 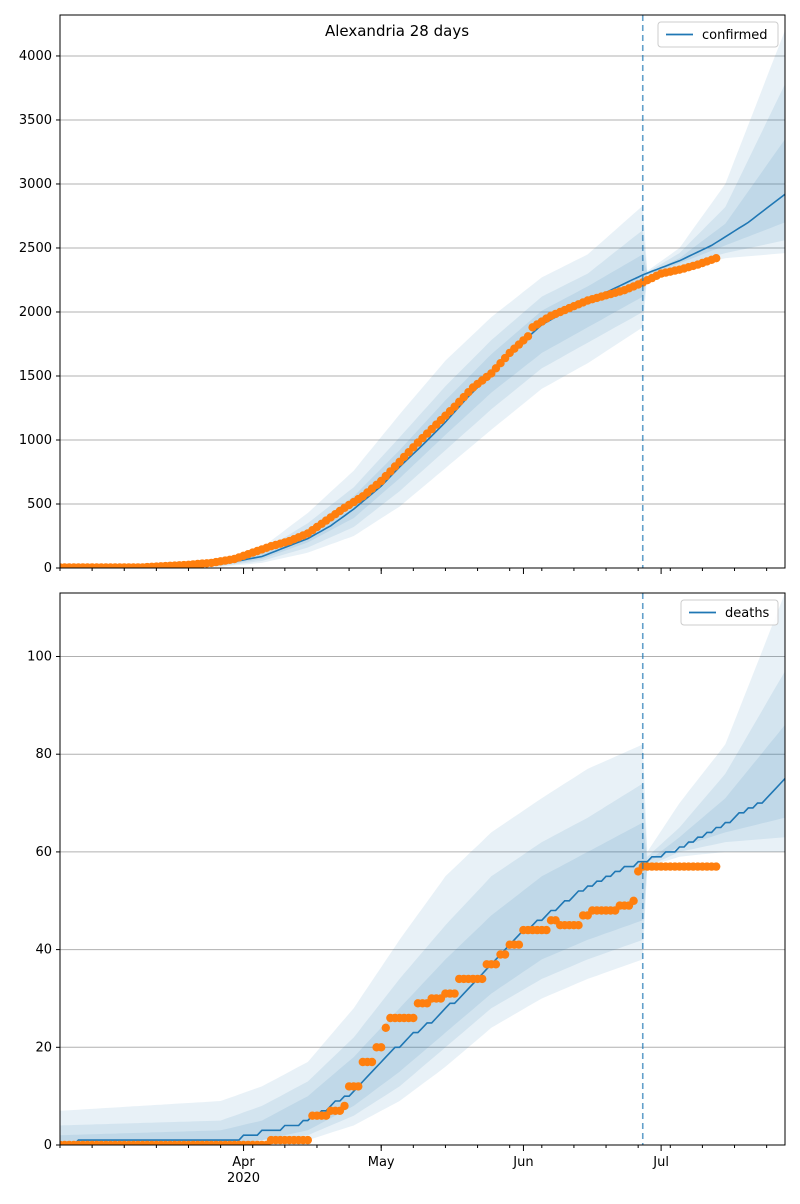 I want to click on x-tick-label: Apr, so click(x=243, y=1162).